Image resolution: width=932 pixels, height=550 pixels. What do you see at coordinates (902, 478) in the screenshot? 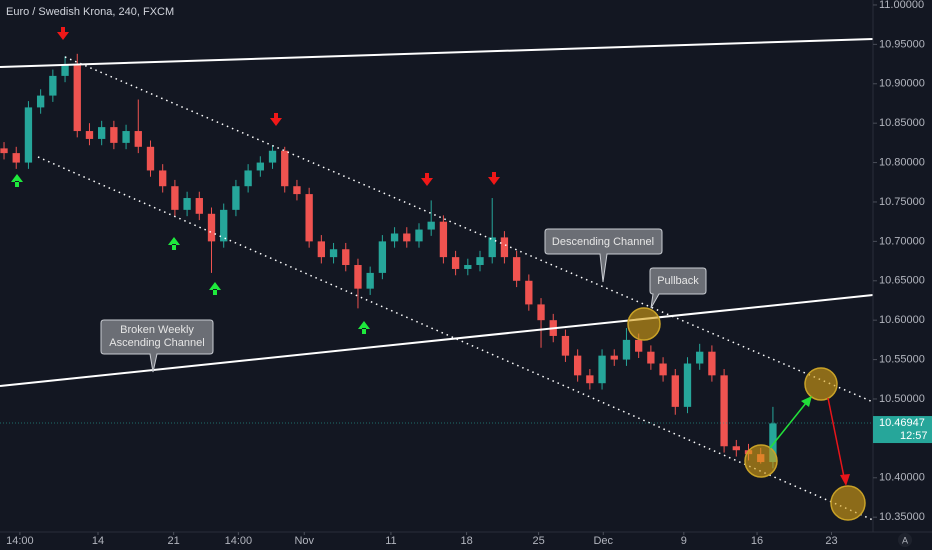
I see `y-tick-label: 10.40000` at bounding box center [902, 478].